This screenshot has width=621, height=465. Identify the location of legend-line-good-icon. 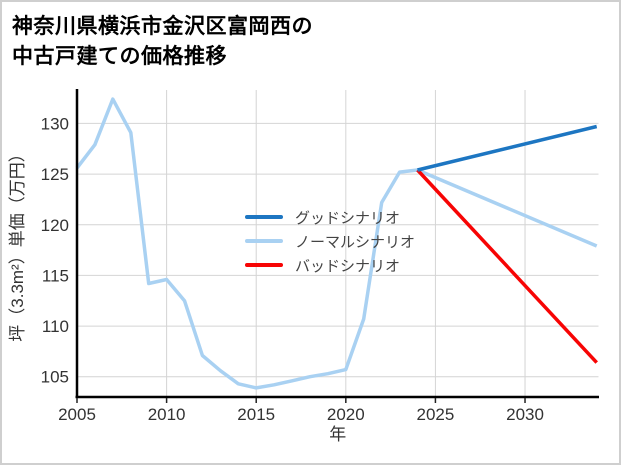
(264, 217).